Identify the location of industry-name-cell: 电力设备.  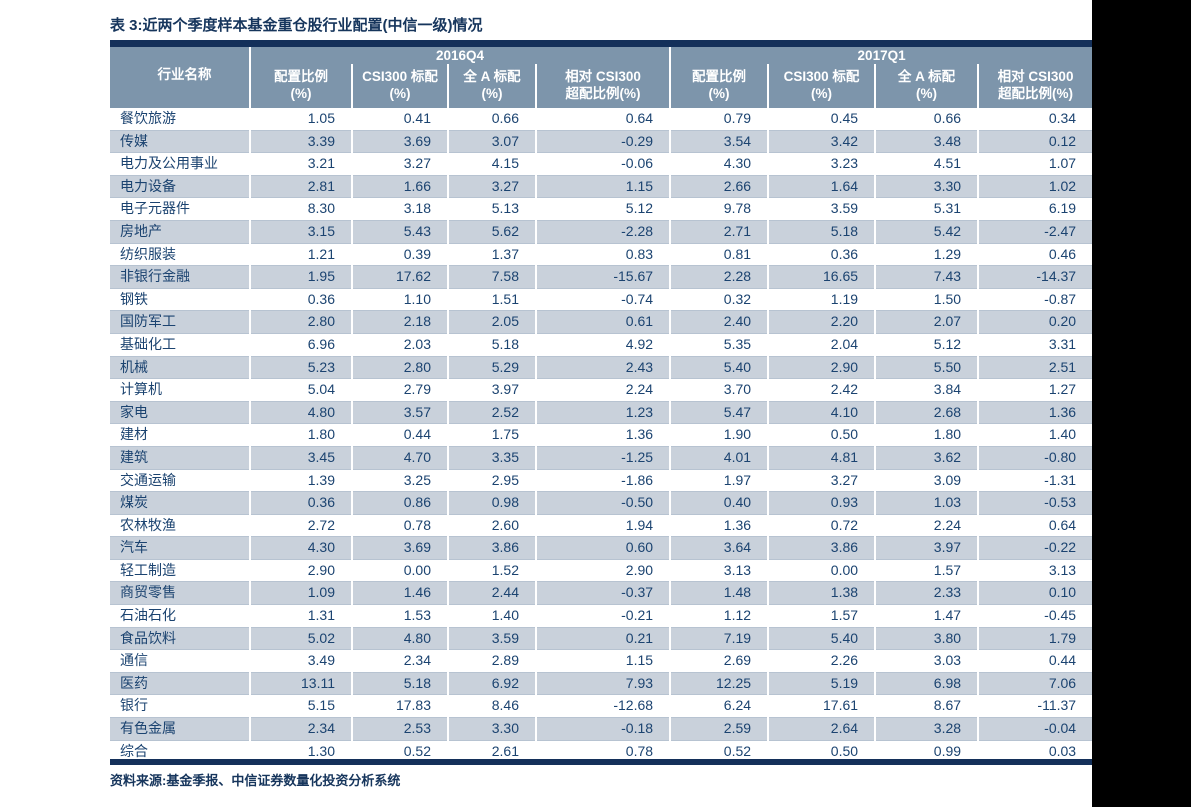
(180, 187).